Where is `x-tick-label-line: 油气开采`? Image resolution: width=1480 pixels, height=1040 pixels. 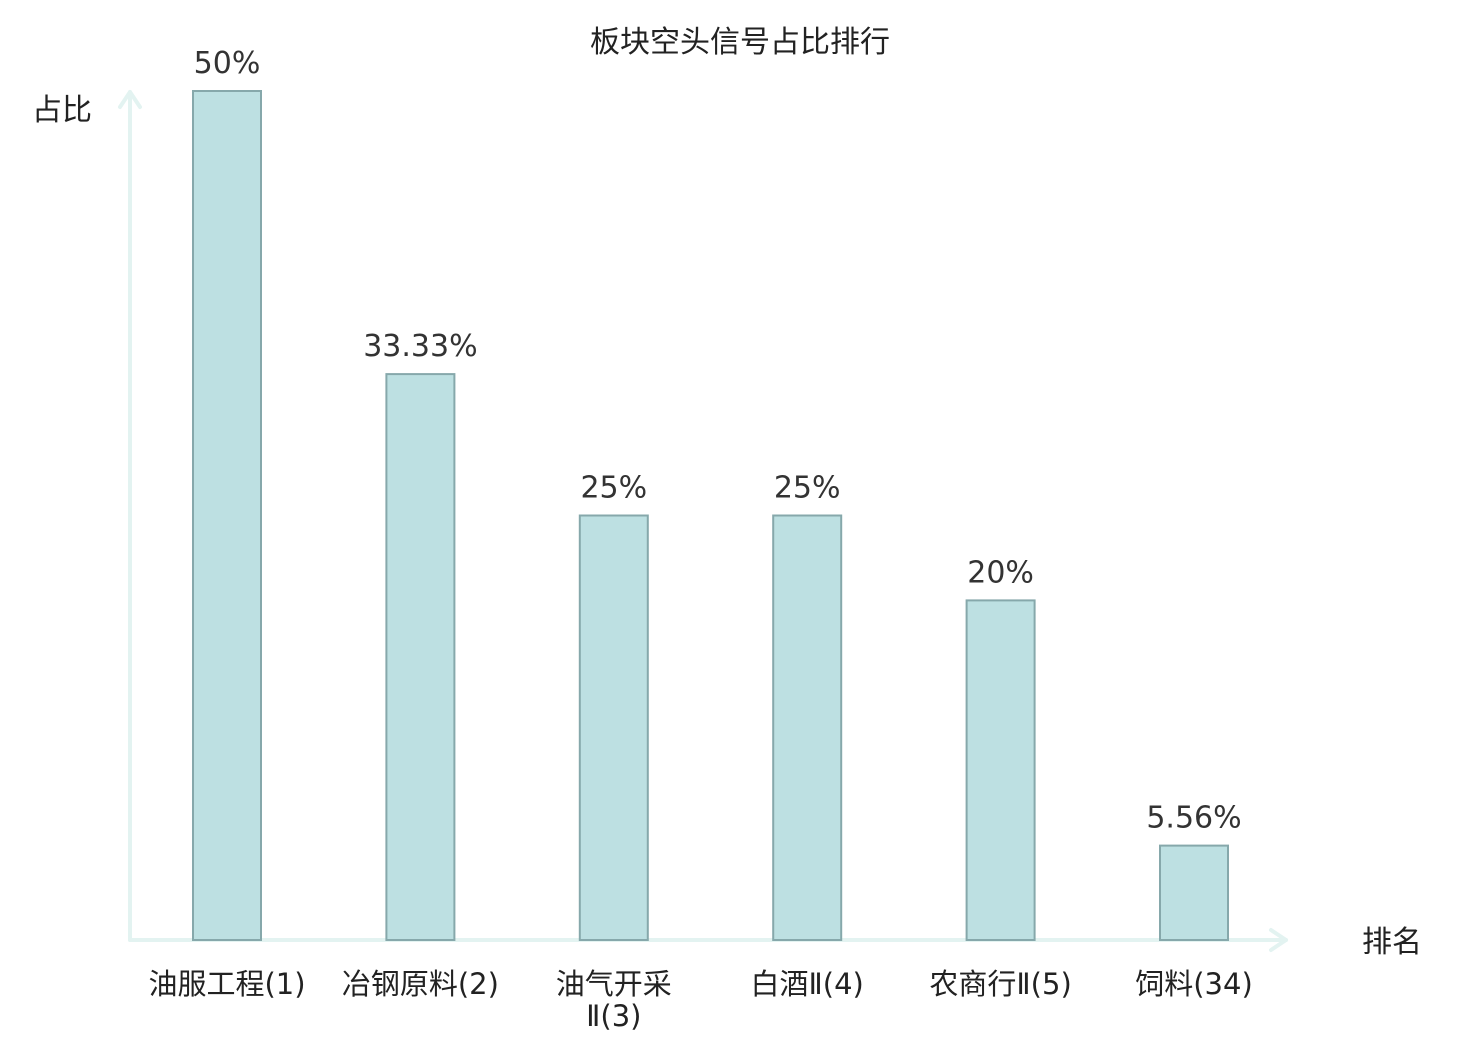 x-tick-label-line: 油气开采 is located at coordinates (614, 984).